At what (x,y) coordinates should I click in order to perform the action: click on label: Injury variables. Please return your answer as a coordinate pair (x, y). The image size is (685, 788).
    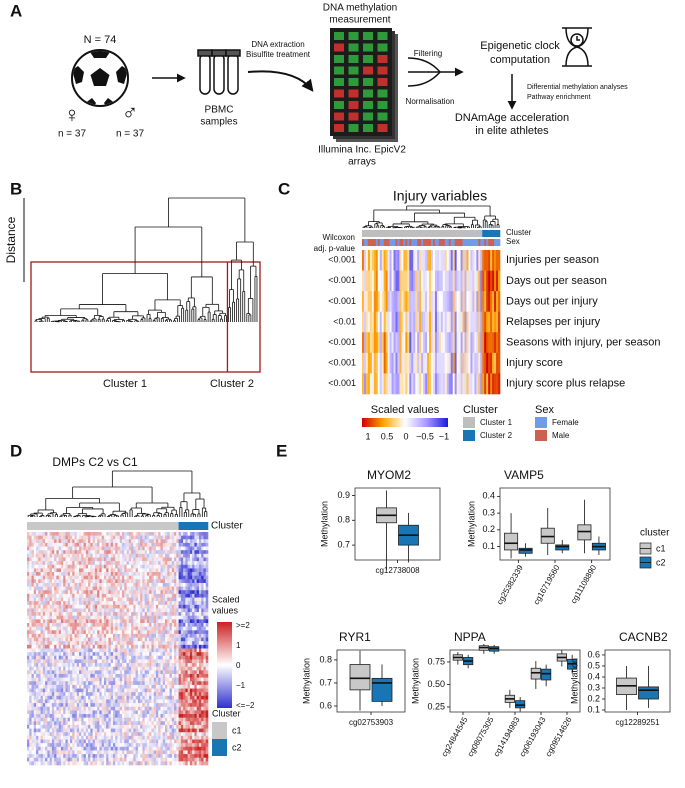
    Looking at the image, I should click on (440, 196).